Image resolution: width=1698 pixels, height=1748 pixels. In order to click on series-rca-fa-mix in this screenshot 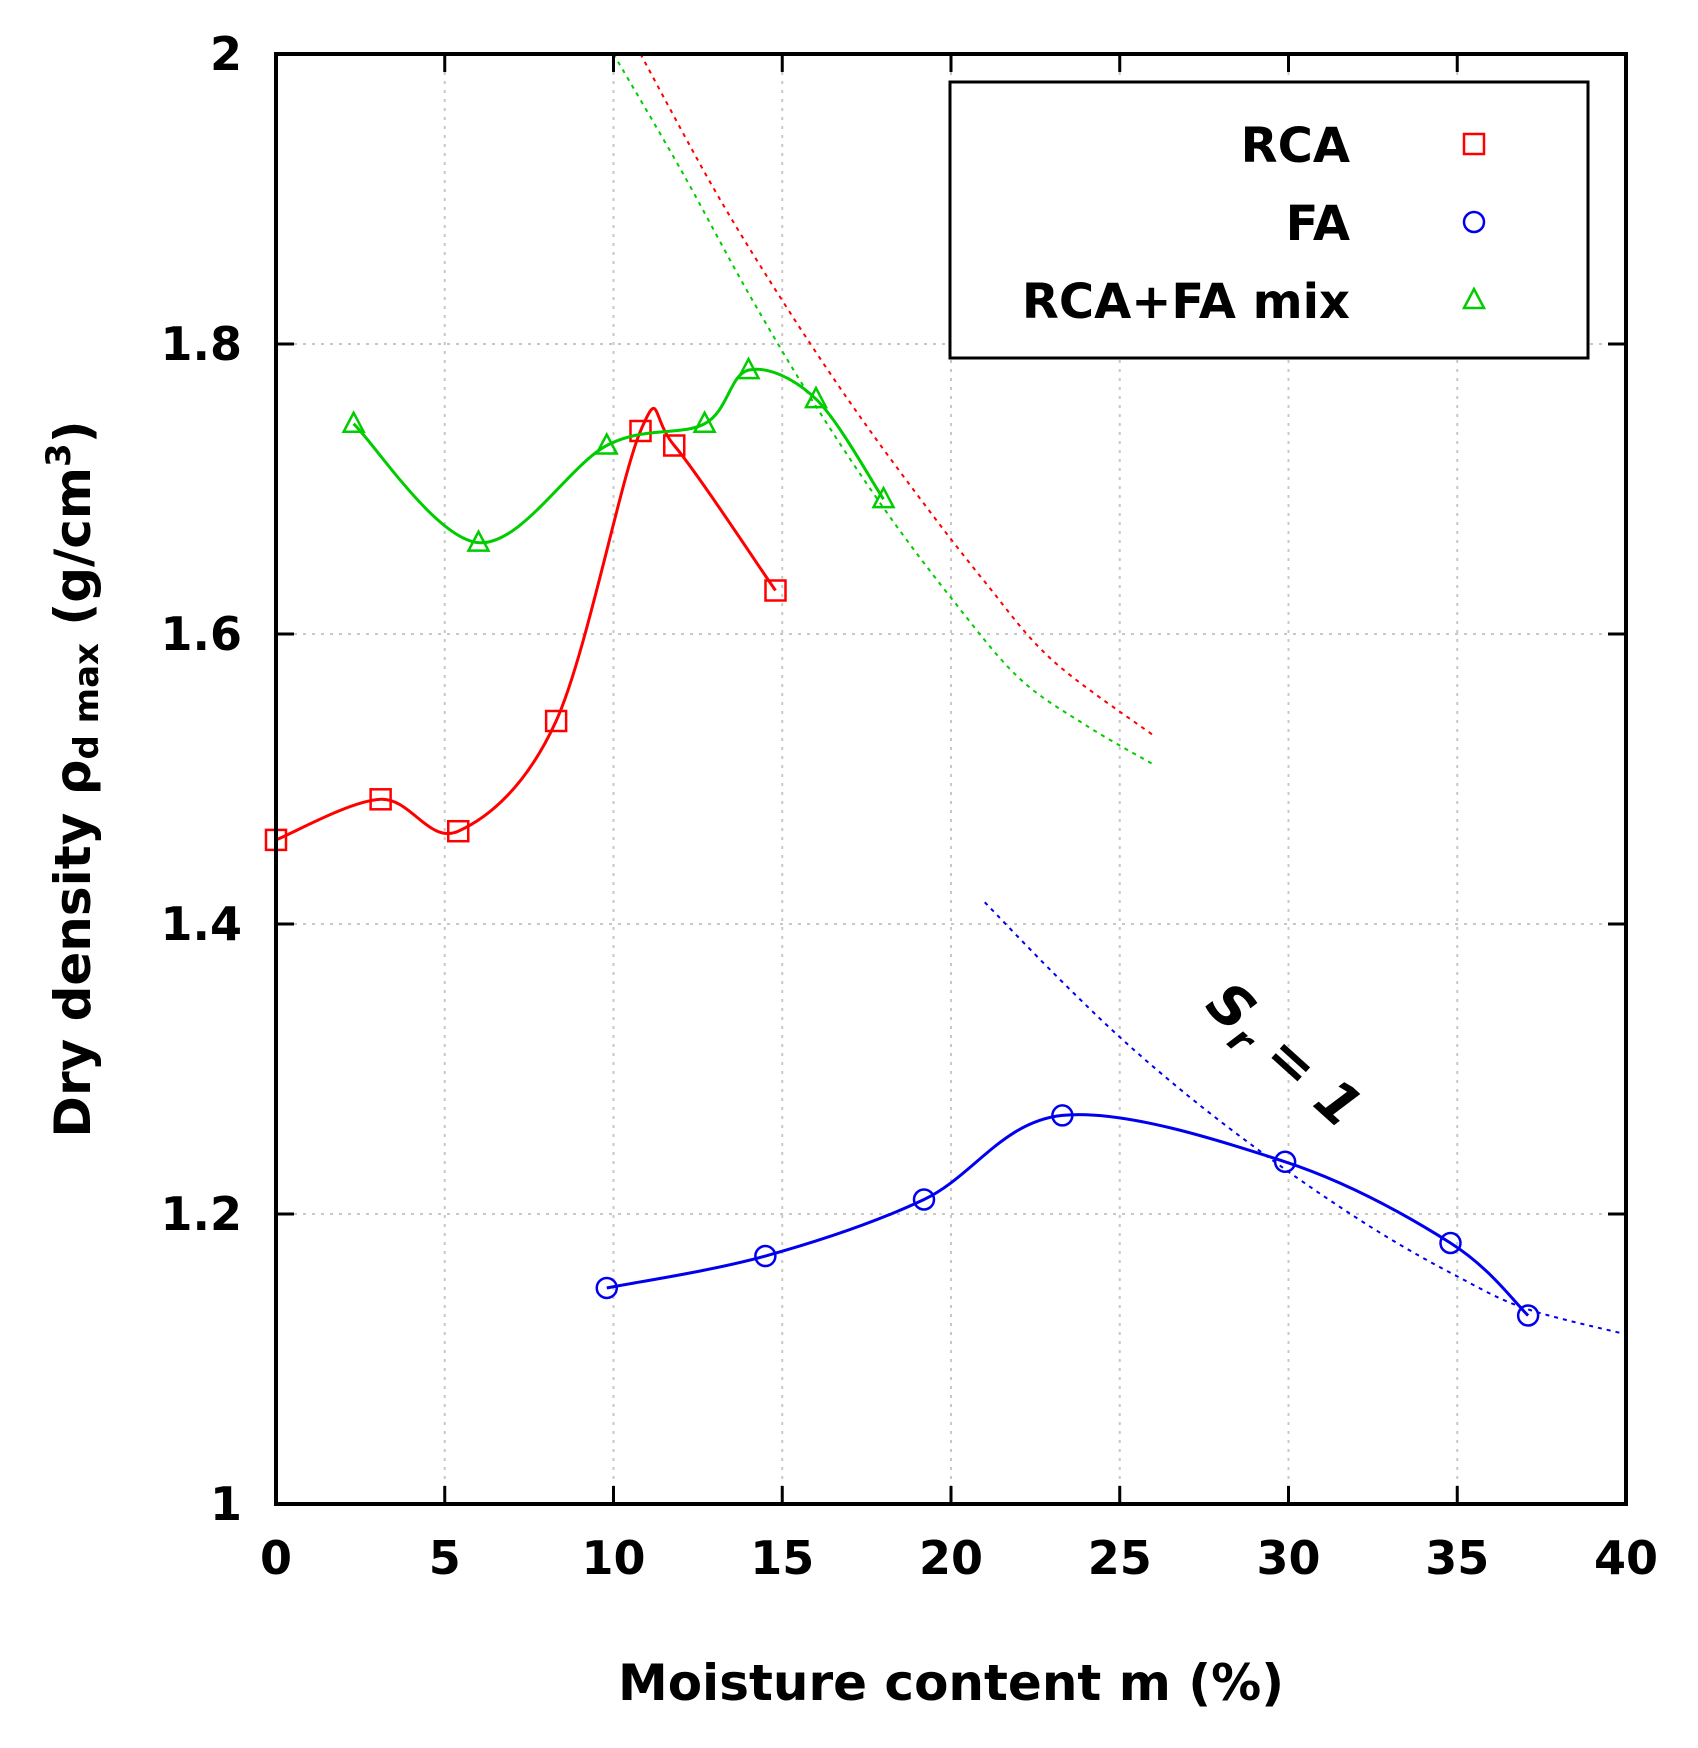, I will do `click(618, 454)`.